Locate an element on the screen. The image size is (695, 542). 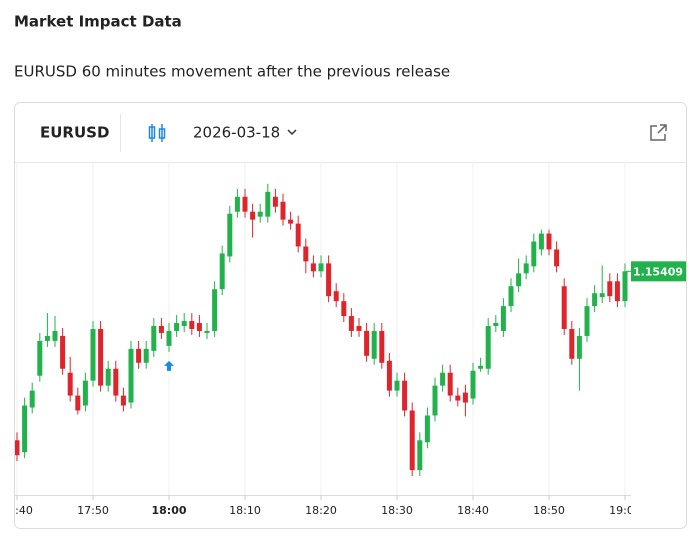
last-price-box is located at coordinates (658, 271).